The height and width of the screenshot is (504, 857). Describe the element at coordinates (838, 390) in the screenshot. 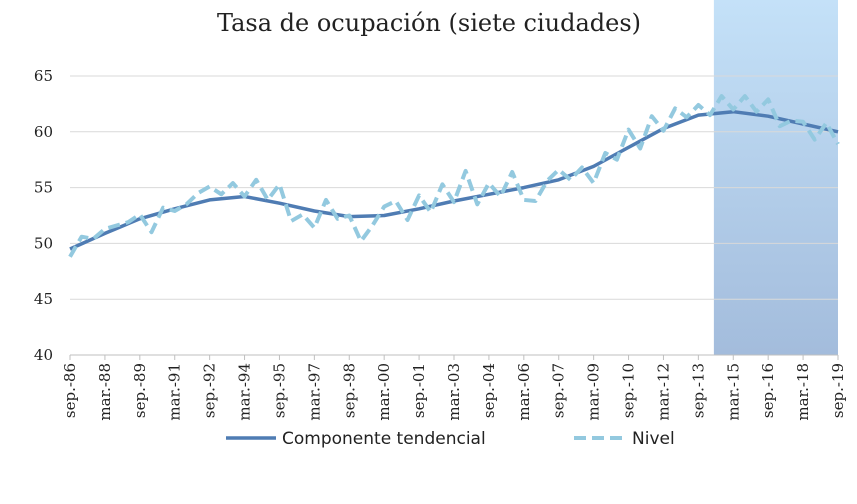

I see `x-tick-label: sep.-19` at that location.